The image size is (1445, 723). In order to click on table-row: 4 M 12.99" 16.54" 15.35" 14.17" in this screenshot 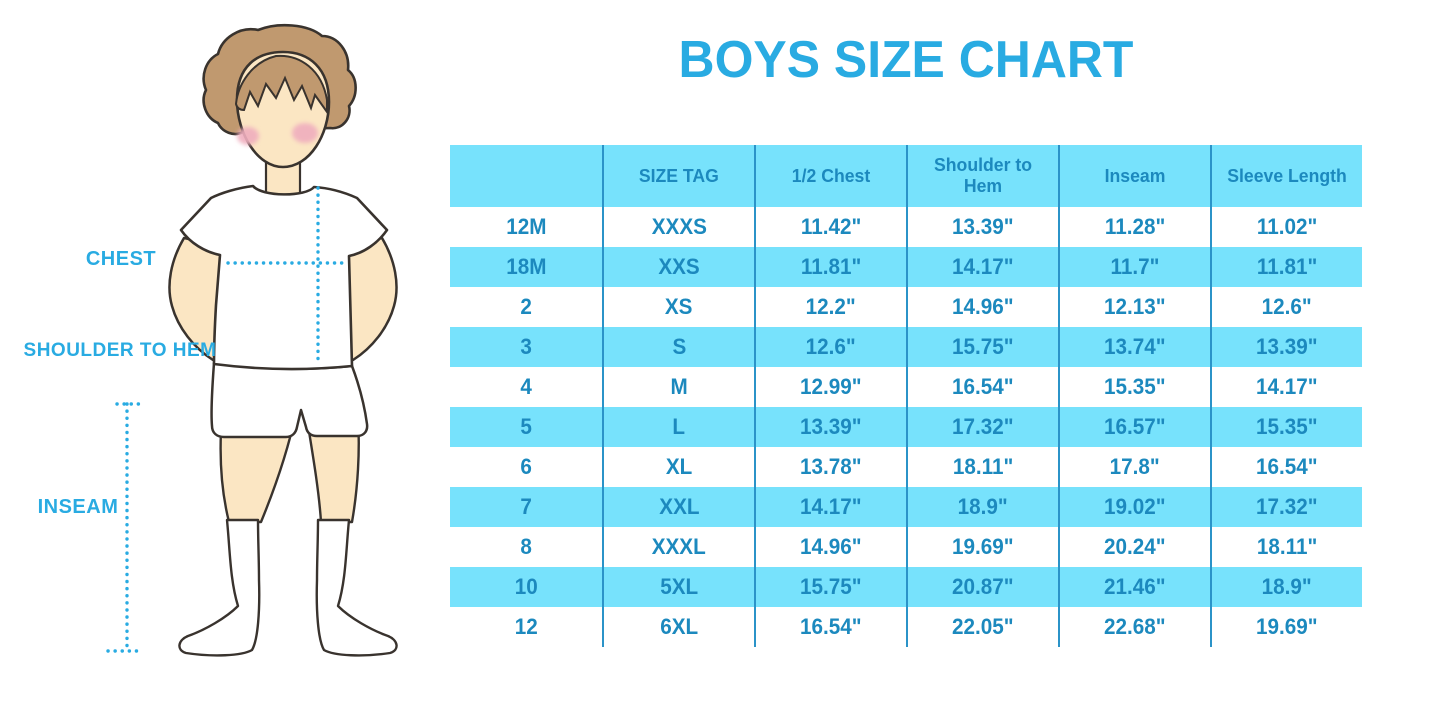, I will do `click(906, 387)`.